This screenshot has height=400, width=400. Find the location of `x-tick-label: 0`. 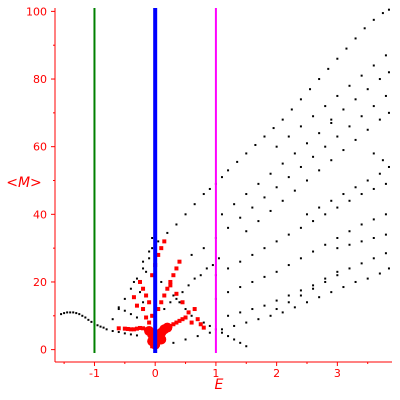

x-tick-label: 0 is located at coordinates (155, 373).